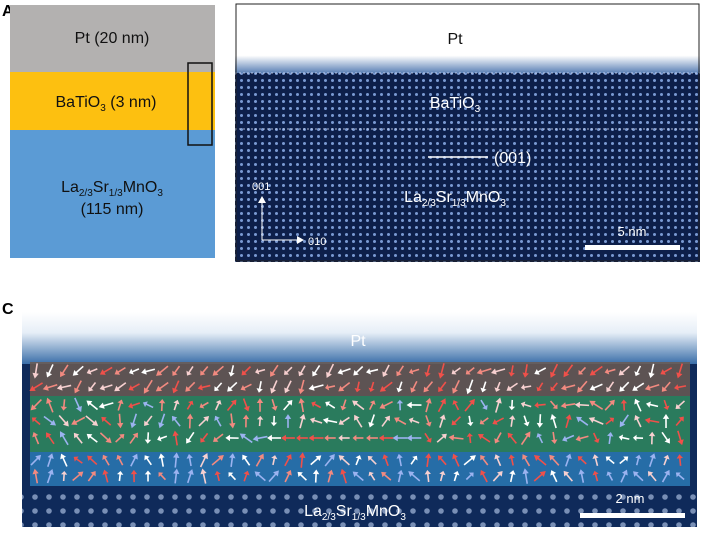 This screenshot has height=555, width=715. What do you see at coordinates (360, 379) in the screenshot?
I see `layer-band` at bounding box center [360, 379].